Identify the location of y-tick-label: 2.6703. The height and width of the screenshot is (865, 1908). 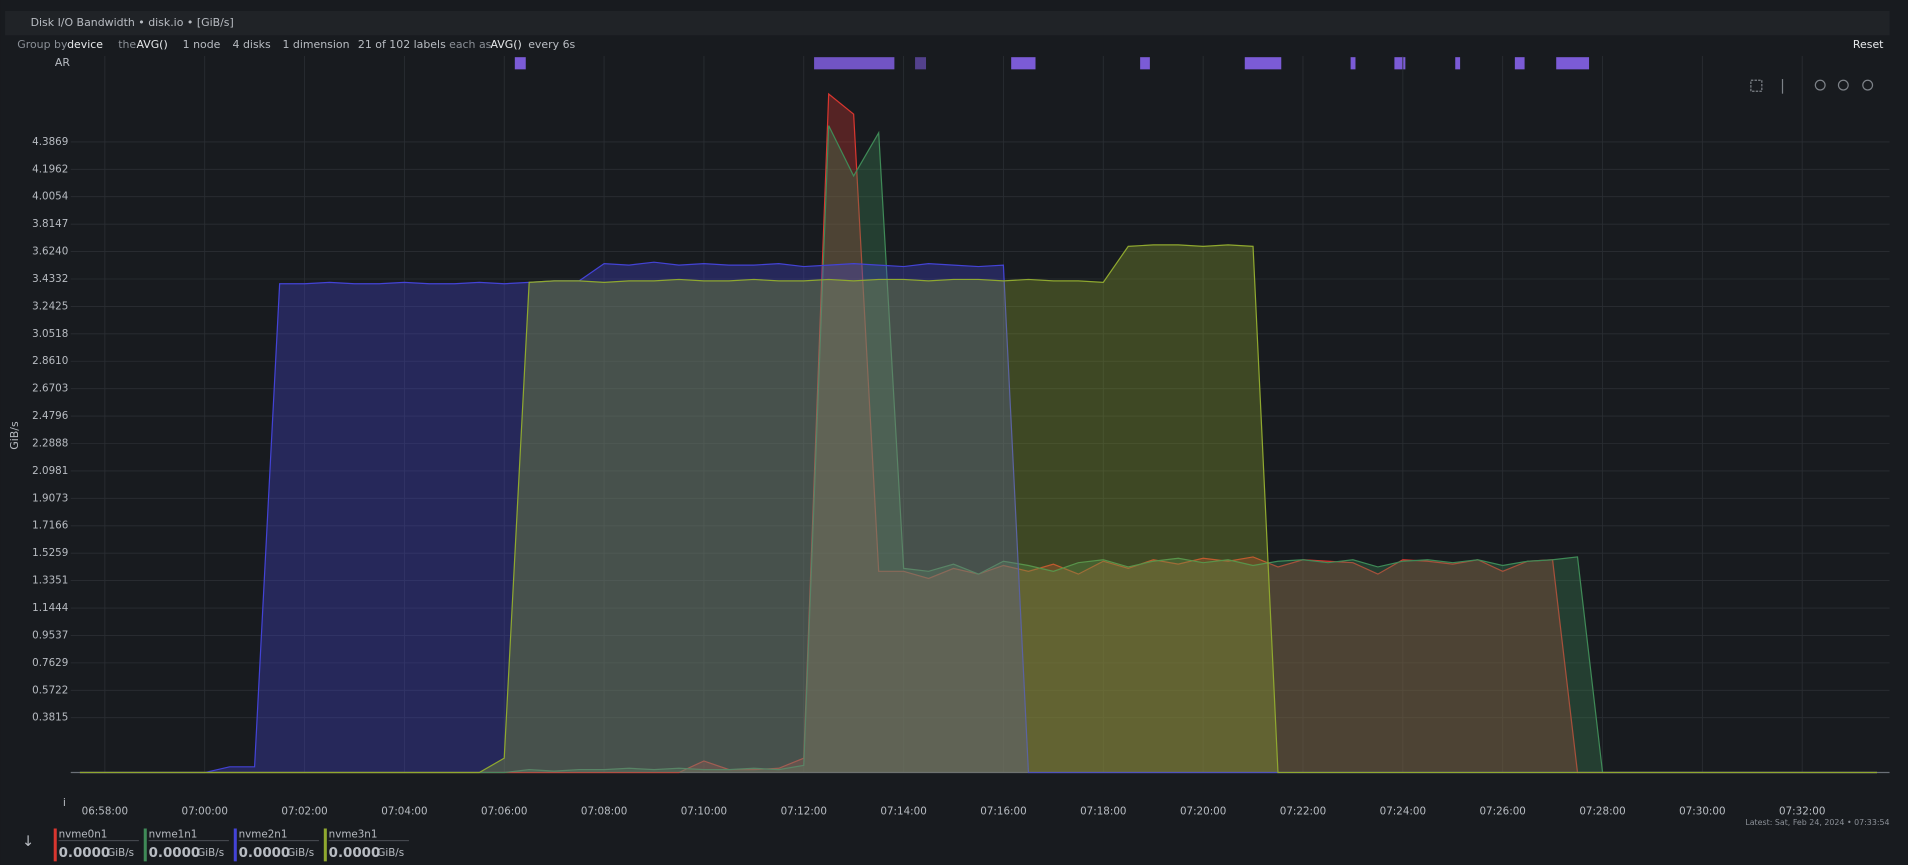
(50, 389).